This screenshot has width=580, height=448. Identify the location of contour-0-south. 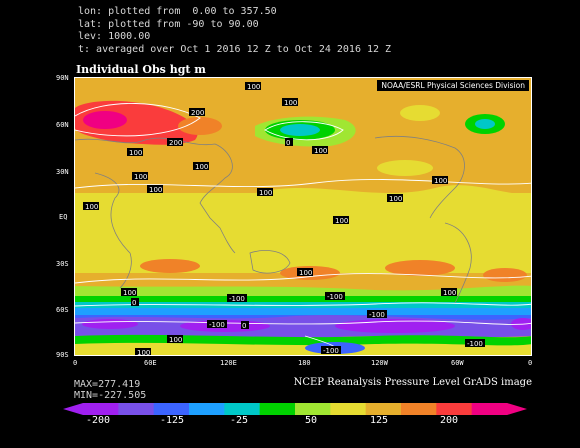
(303, 304).